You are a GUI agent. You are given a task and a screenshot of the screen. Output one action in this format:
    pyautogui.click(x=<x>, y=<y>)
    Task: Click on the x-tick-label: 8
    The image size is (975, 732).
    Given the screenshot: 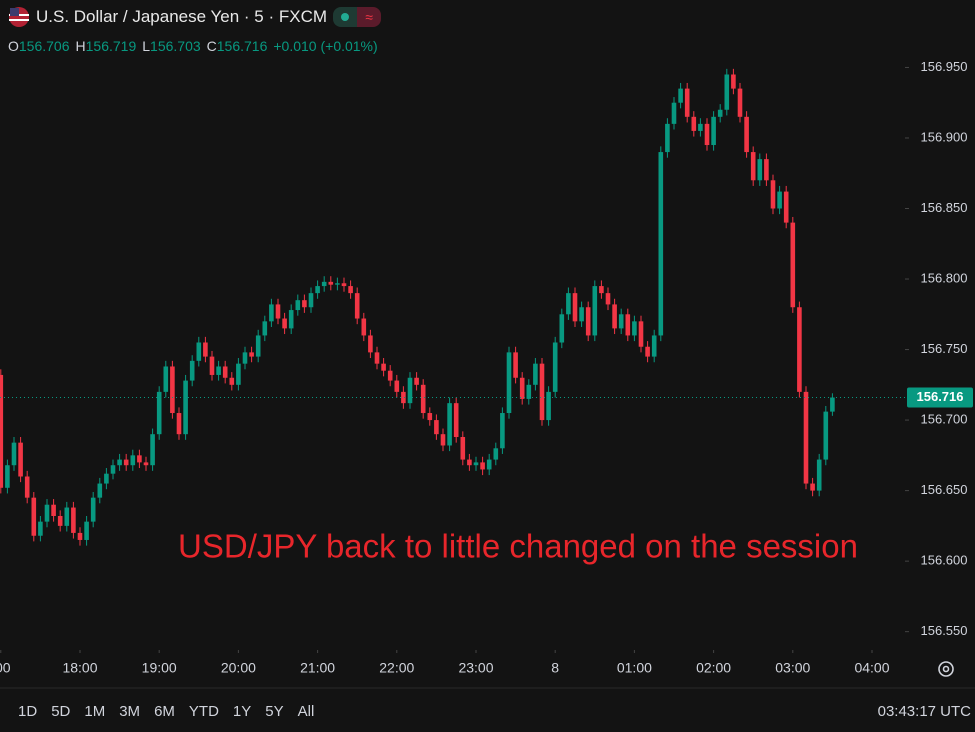 What is the action you would take?
    pyautogui.click(x=555, y=668)
    